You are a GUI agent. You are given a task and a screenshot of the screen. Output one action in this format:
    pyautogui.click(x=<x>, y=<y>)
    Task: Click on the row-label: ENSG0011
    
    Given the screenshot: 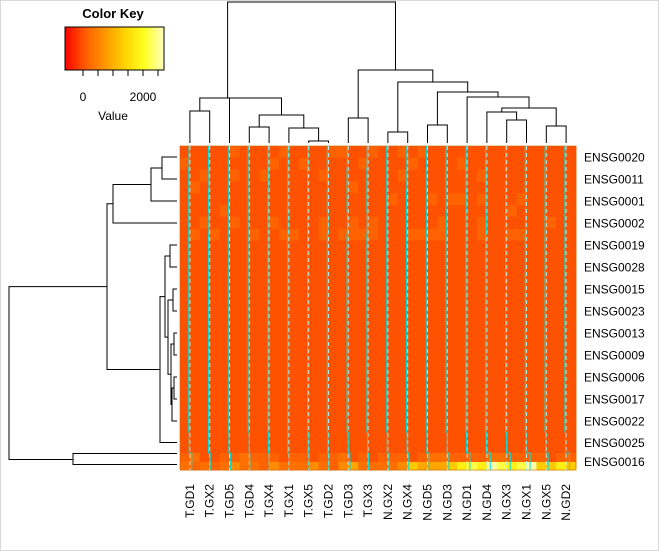 What is the action you would take?
    pyautogui.click(x=614, y=180)
    